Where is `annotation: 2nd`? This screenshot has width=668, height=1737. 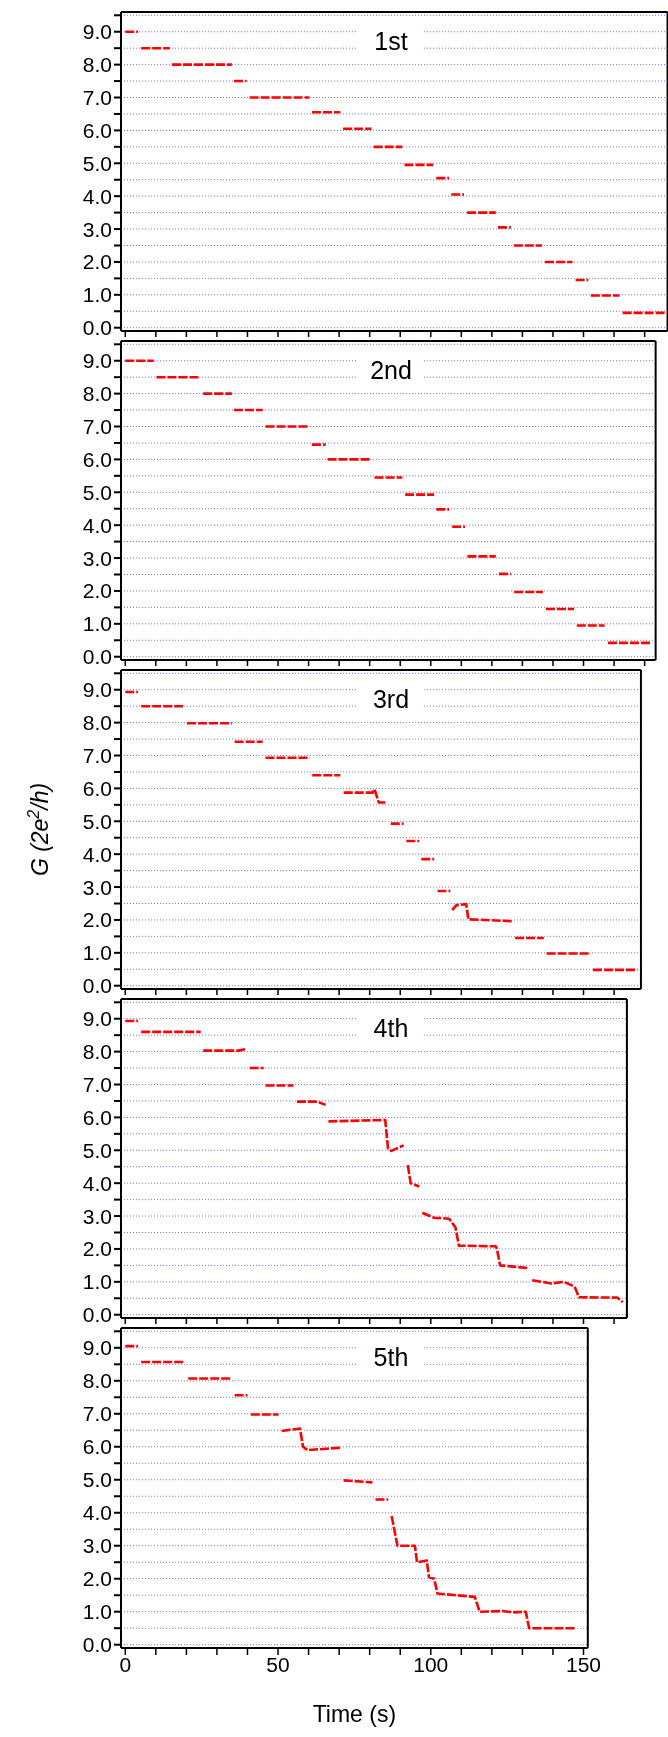
annotation: 2nd is located at coordinates (391, 370).